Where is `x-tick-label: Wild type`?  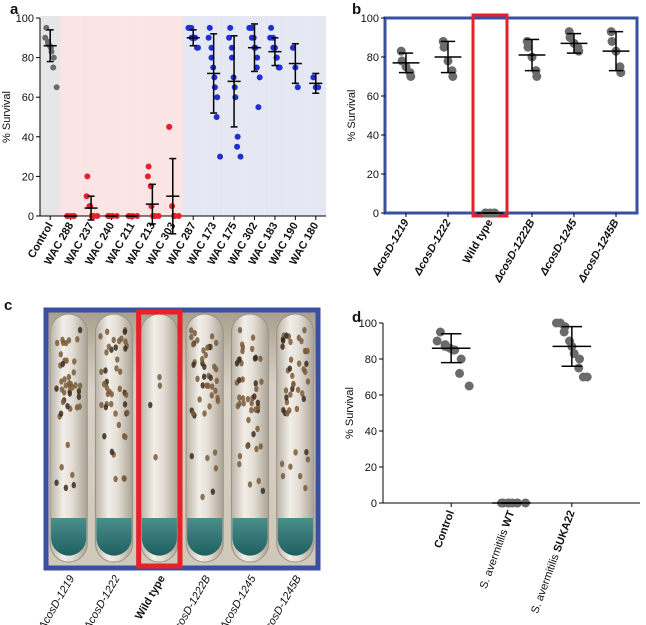 x-tick-label: Wild type is located at coordinates (150, 598).